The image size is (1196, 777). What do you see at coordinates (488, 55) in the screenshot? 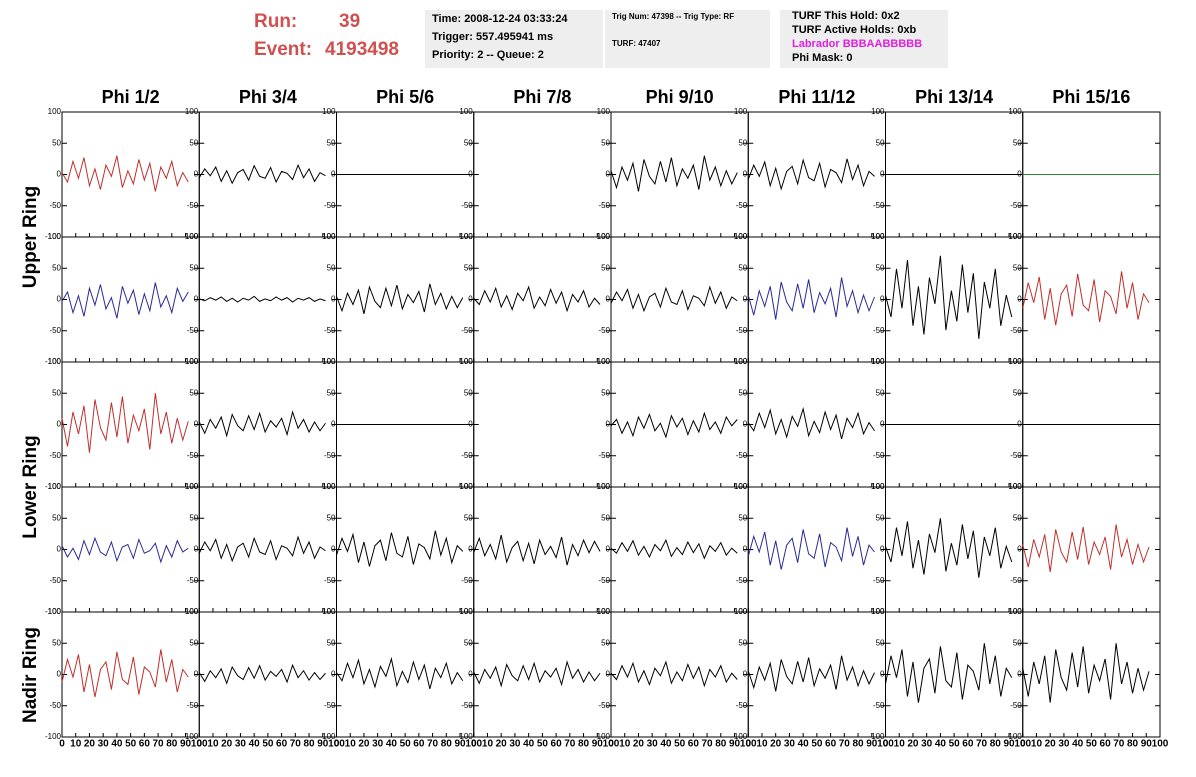
I see `info-line: Priority: 2 -- Queue: 2` at bounding box center [488, 55].